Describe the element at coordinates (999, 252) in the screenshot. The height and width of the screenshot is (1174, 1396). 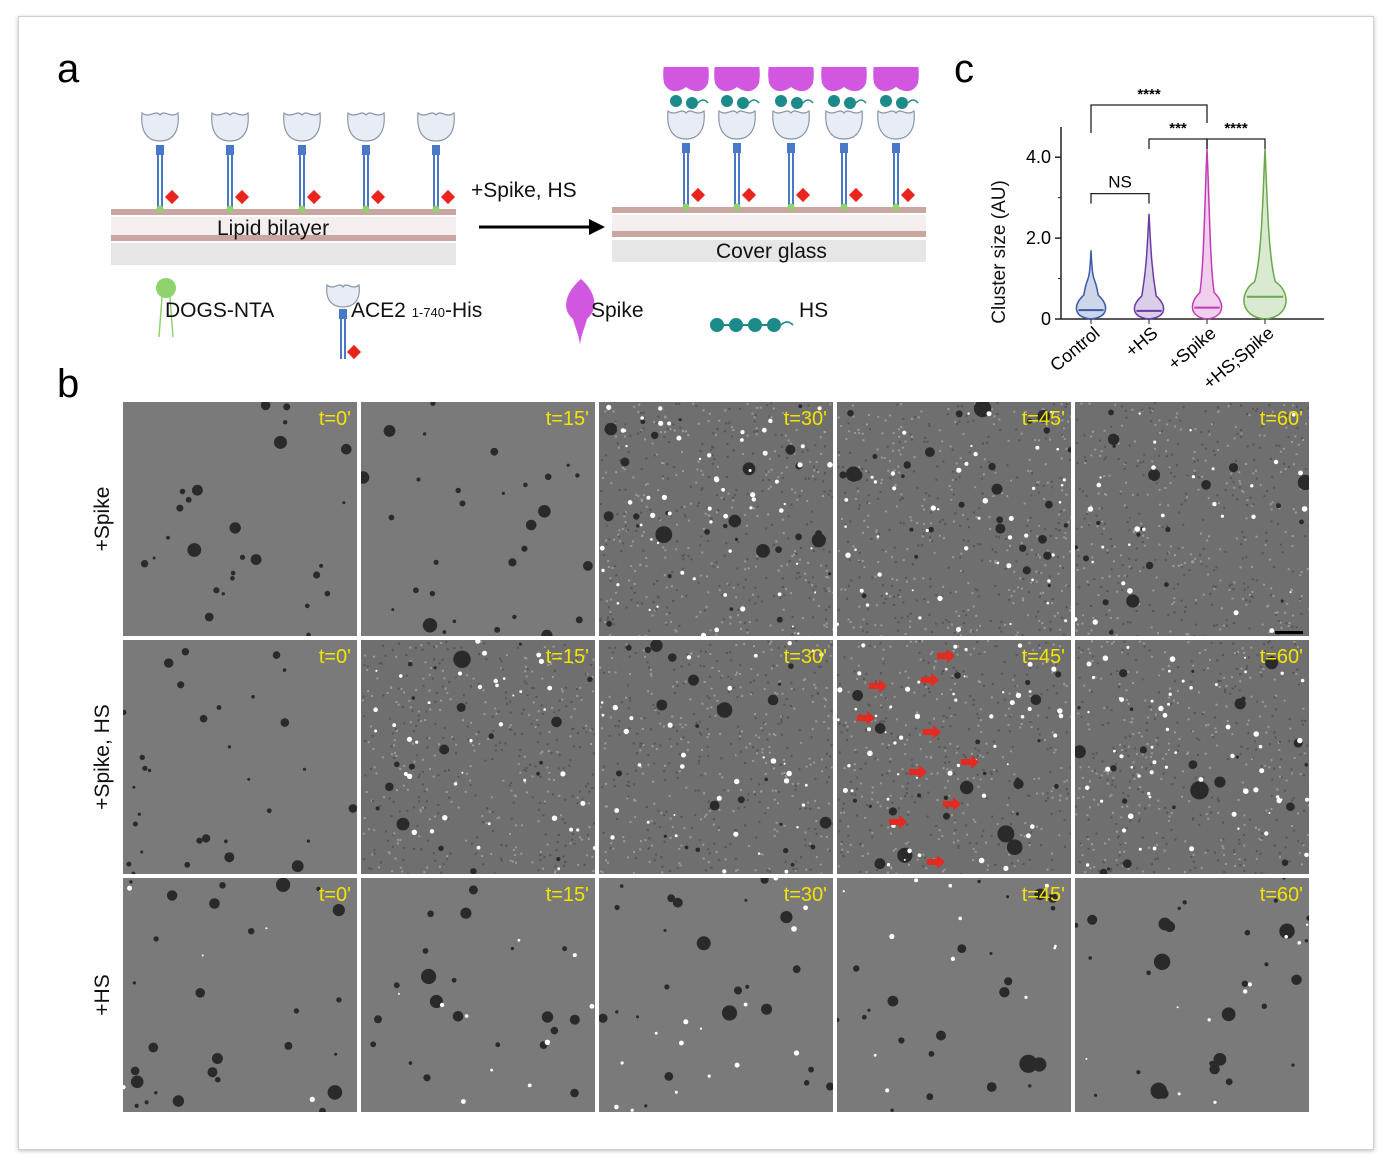
I see `y-axis-label: Cluster size (AU)` at that location.